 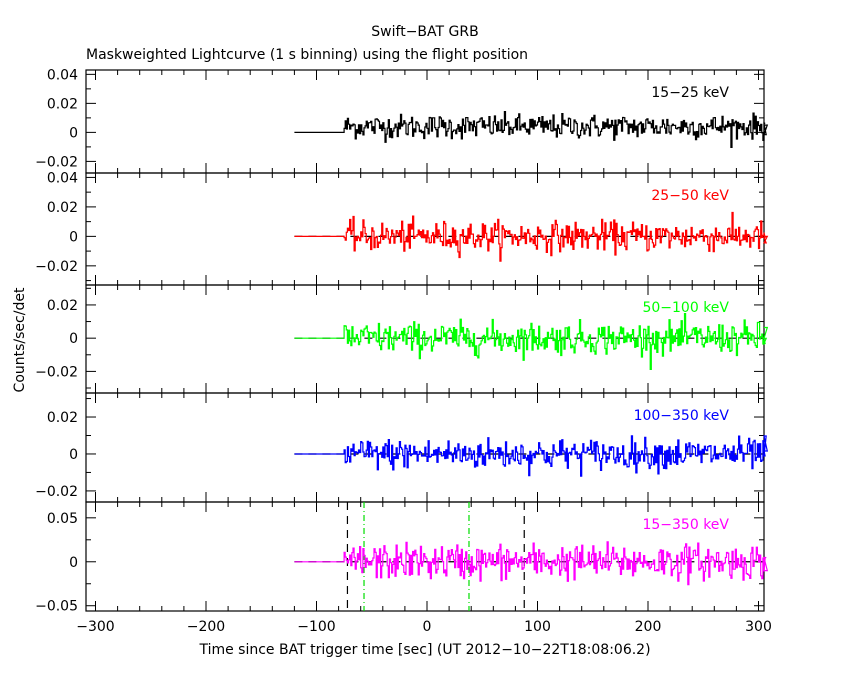 What do you see at coordinates (424, 32) in the screenshot?
I see `chart-title: Swift−BAT GRB` at bounding box center [424, 32].